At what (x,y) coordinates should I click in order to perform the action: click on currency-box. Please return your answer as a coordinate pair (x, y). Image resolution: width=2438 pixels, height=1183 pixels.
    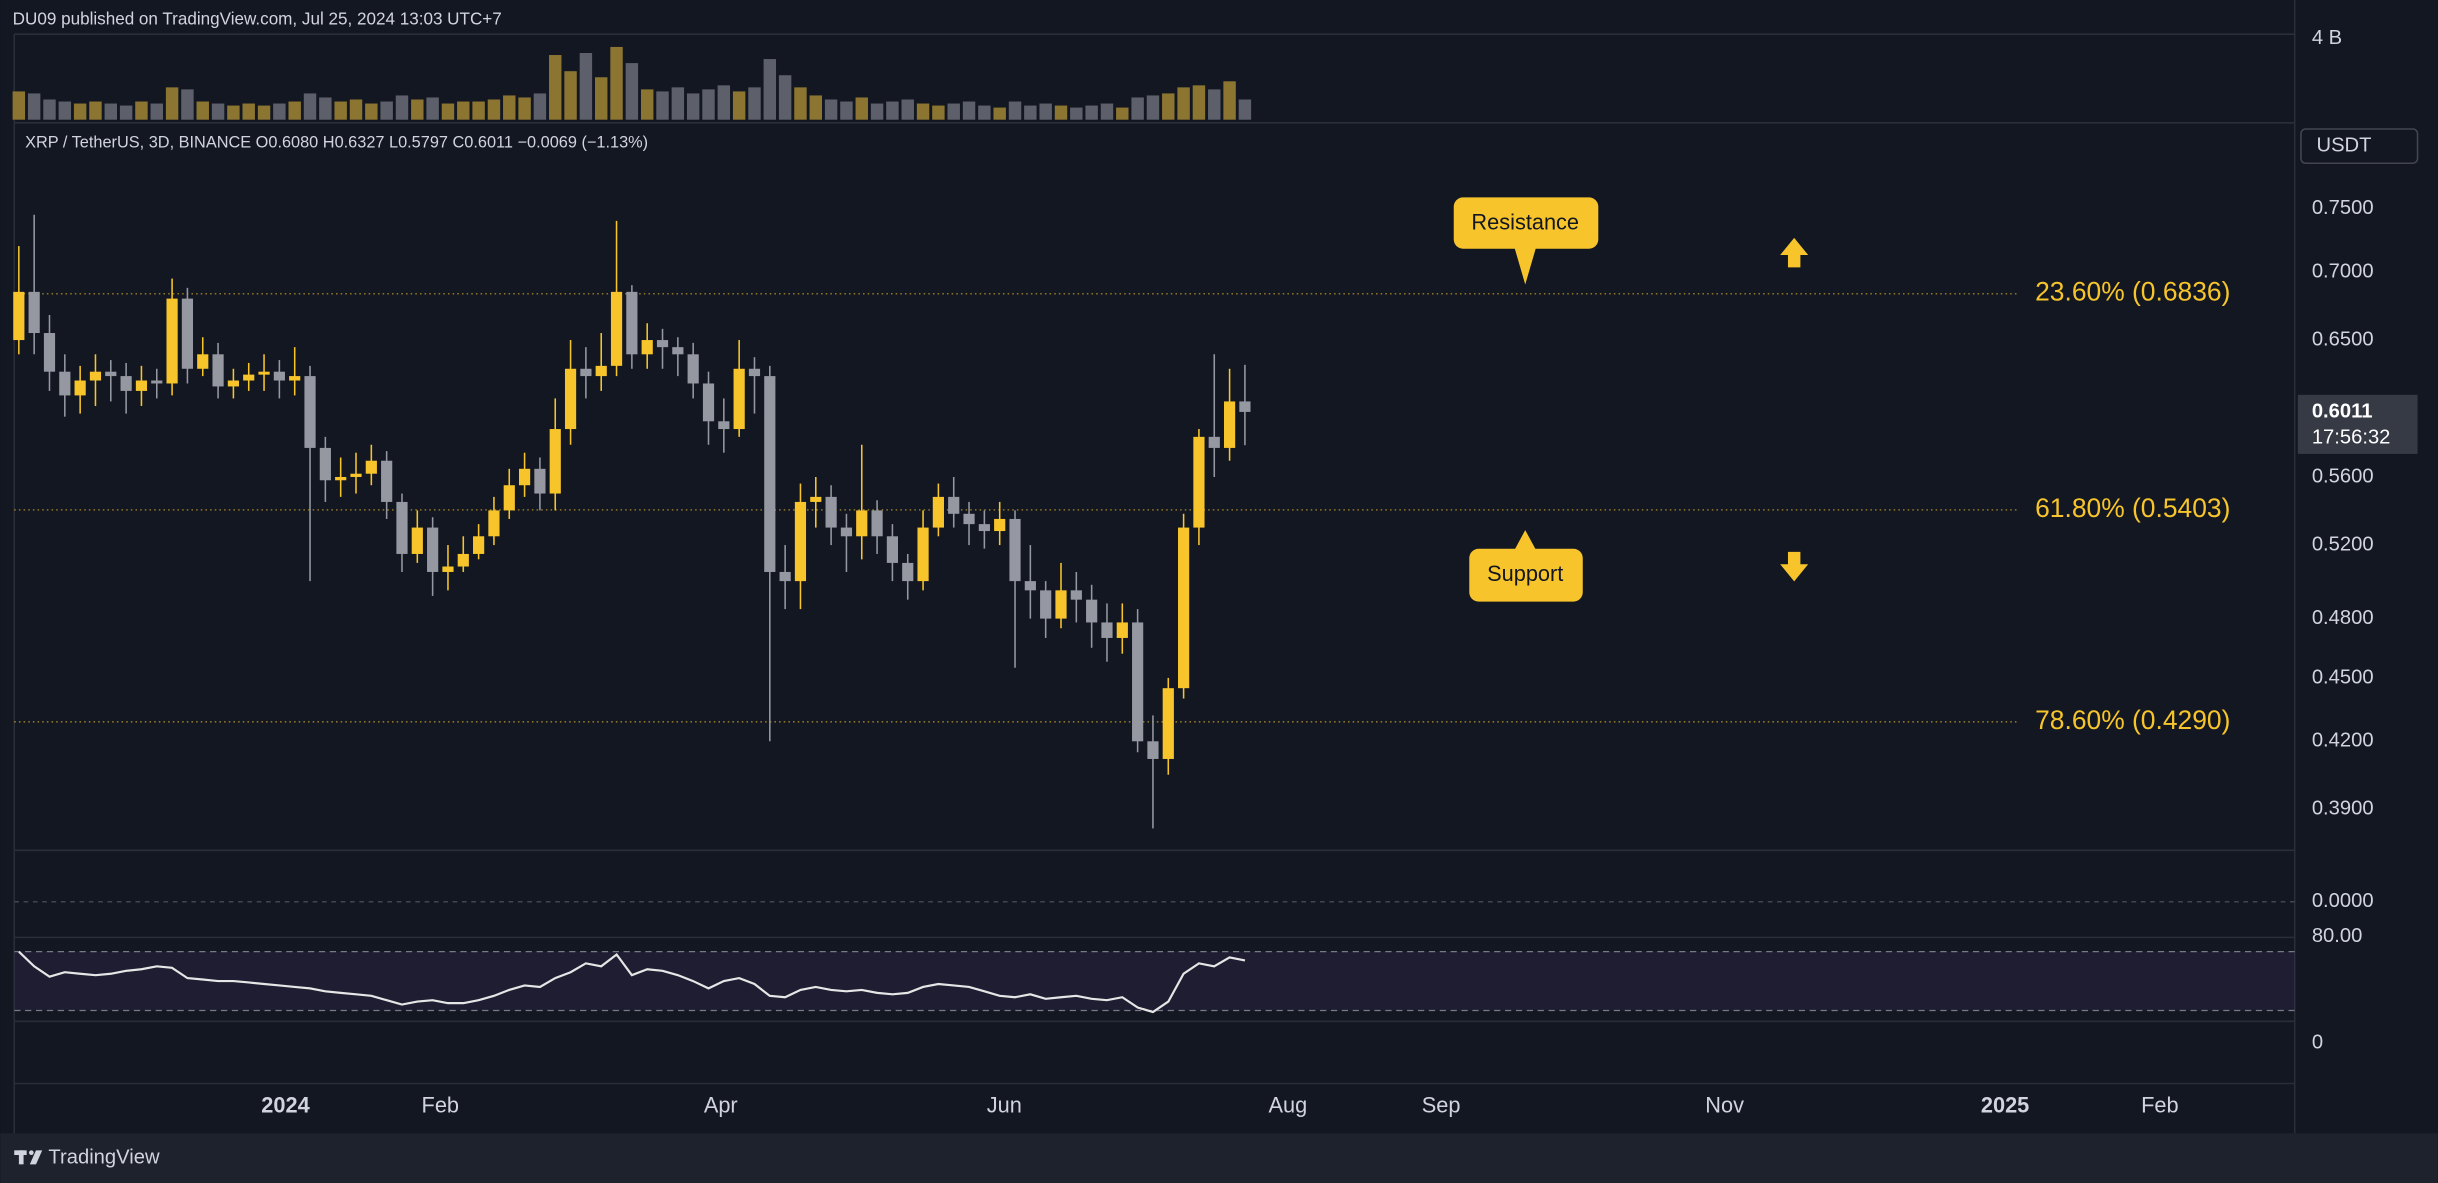
    Looking at the image, I should click on (2359, 146).